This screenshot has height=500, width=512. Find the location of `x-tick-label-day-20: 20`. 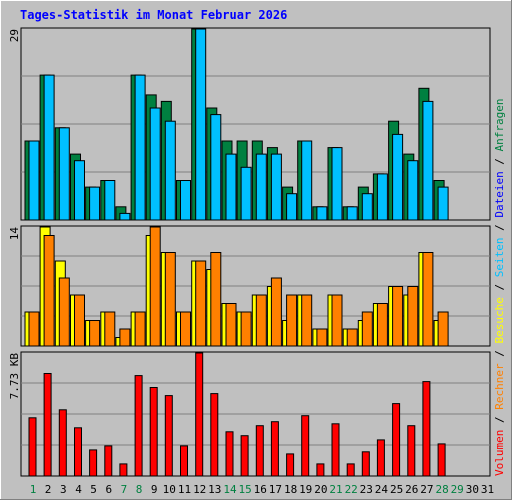

x-tick-label-day-20: 20 is located at coordinates (320, 489).